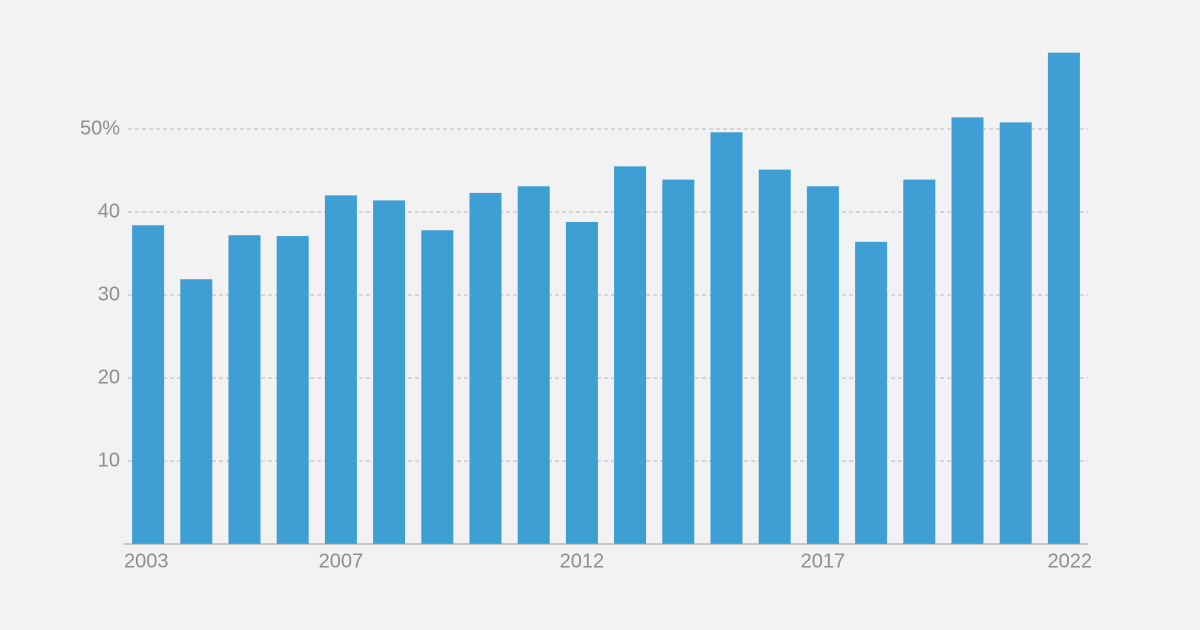  I want to click on y-tick-label: 20, so click(109, 377).